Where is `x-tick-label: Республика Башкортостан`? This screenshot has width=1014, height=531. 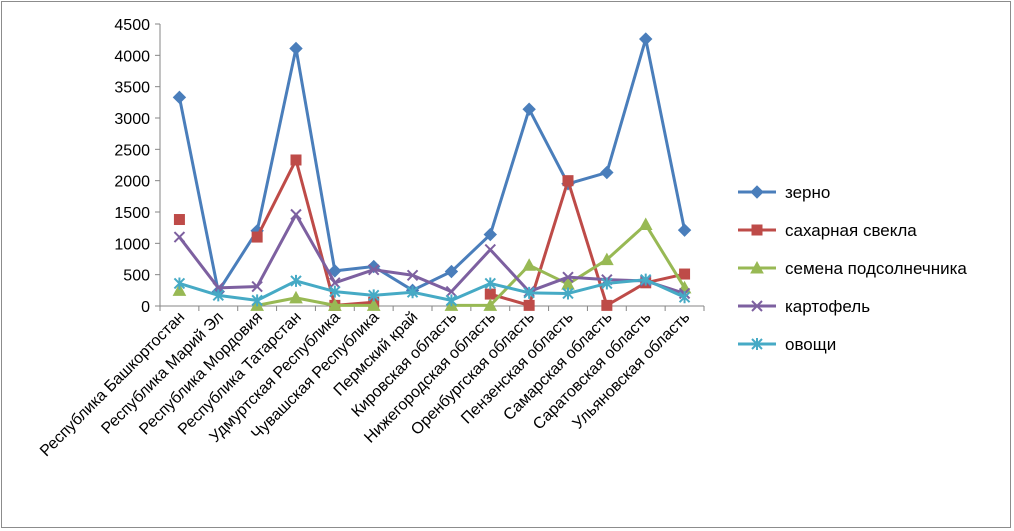
x-tick-label: Республика Башкортостан is located at coordinates (112, 384).